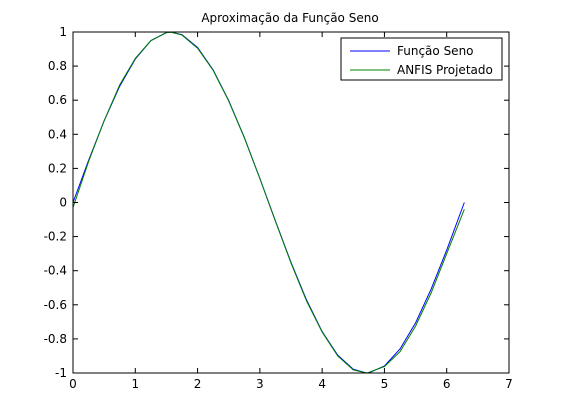  Describe the element at coordinates (55, 237) in the screenshot. I see `y-tick-label: -0.2` at that location.